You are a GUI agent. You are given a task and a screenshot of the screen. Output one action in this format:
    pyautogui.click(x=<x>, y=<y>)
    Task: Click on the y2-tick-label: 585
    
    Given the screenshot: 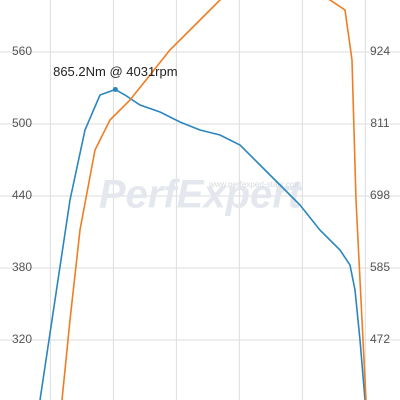 What is the action you would take?
    pyautogui.click(x=380, y=267)
    